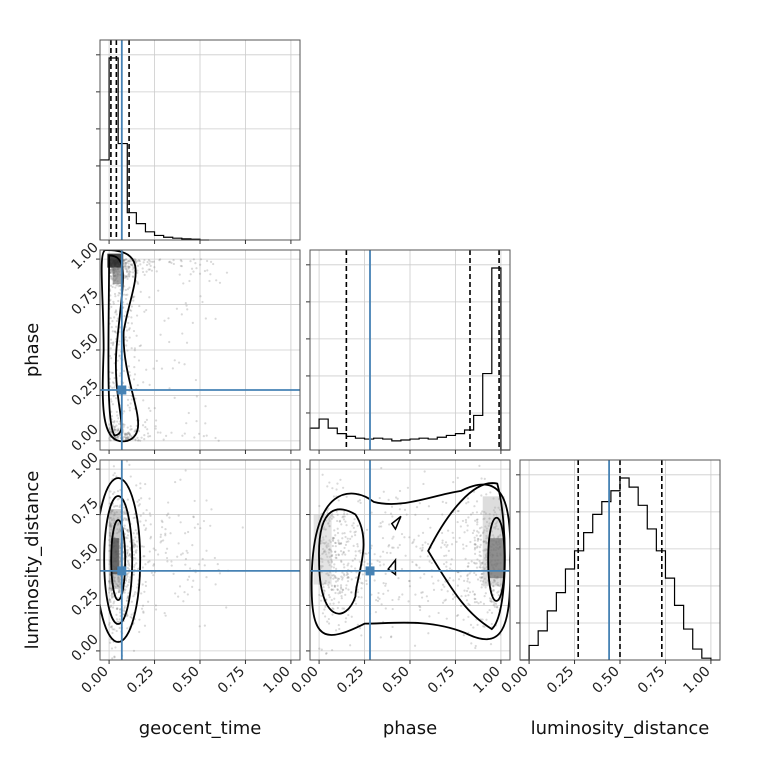  I want to click on x-axis-label-phase: phase, so click(410, 728).